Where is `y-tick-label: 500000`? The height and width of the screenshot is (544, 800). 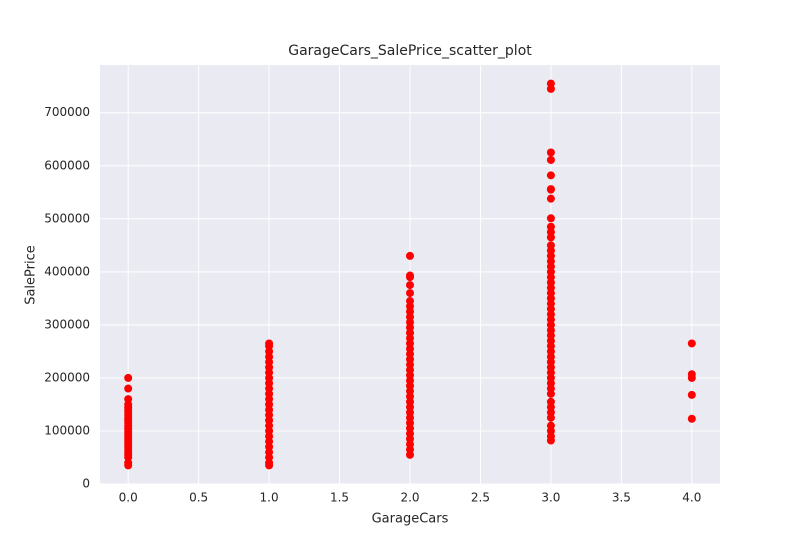
y-tick-label: 500000 is located at coordinates (67, 218).